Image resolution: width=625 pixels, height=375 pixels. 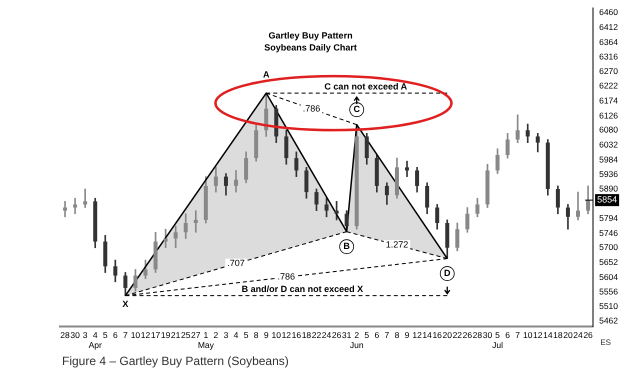 I want to click on caption: Figure 4 – Gartley Buy Pattern (Soybeans), so click(x=175, y=361).